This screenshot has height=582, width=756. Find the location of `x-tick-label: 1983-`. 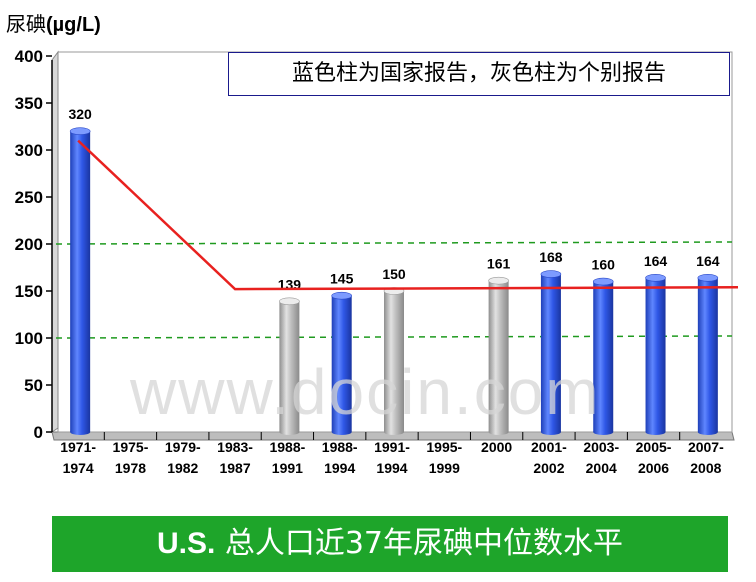

x-tick-label: 1983- is located at coordinates (235, 447).